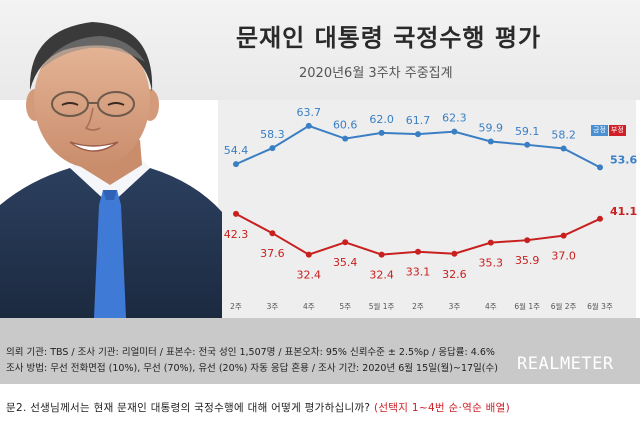 This screenshot has width=640, height=434. I want to click on x-tick-label: 5주, so click(345, 306).